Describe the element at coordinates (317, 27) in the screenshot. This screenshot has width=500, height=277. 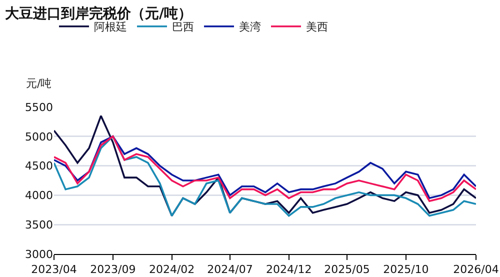
I see `legend-label: 美西` at that location.